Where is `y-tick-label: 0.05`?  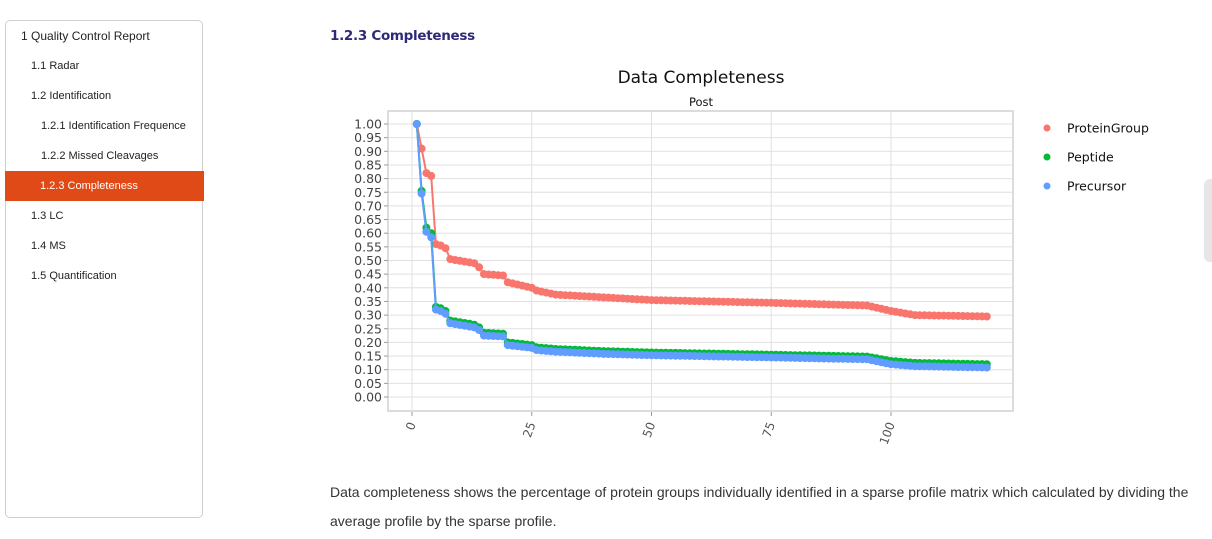
y-tick-label: 0.05 is located at coordinates (368, 383).